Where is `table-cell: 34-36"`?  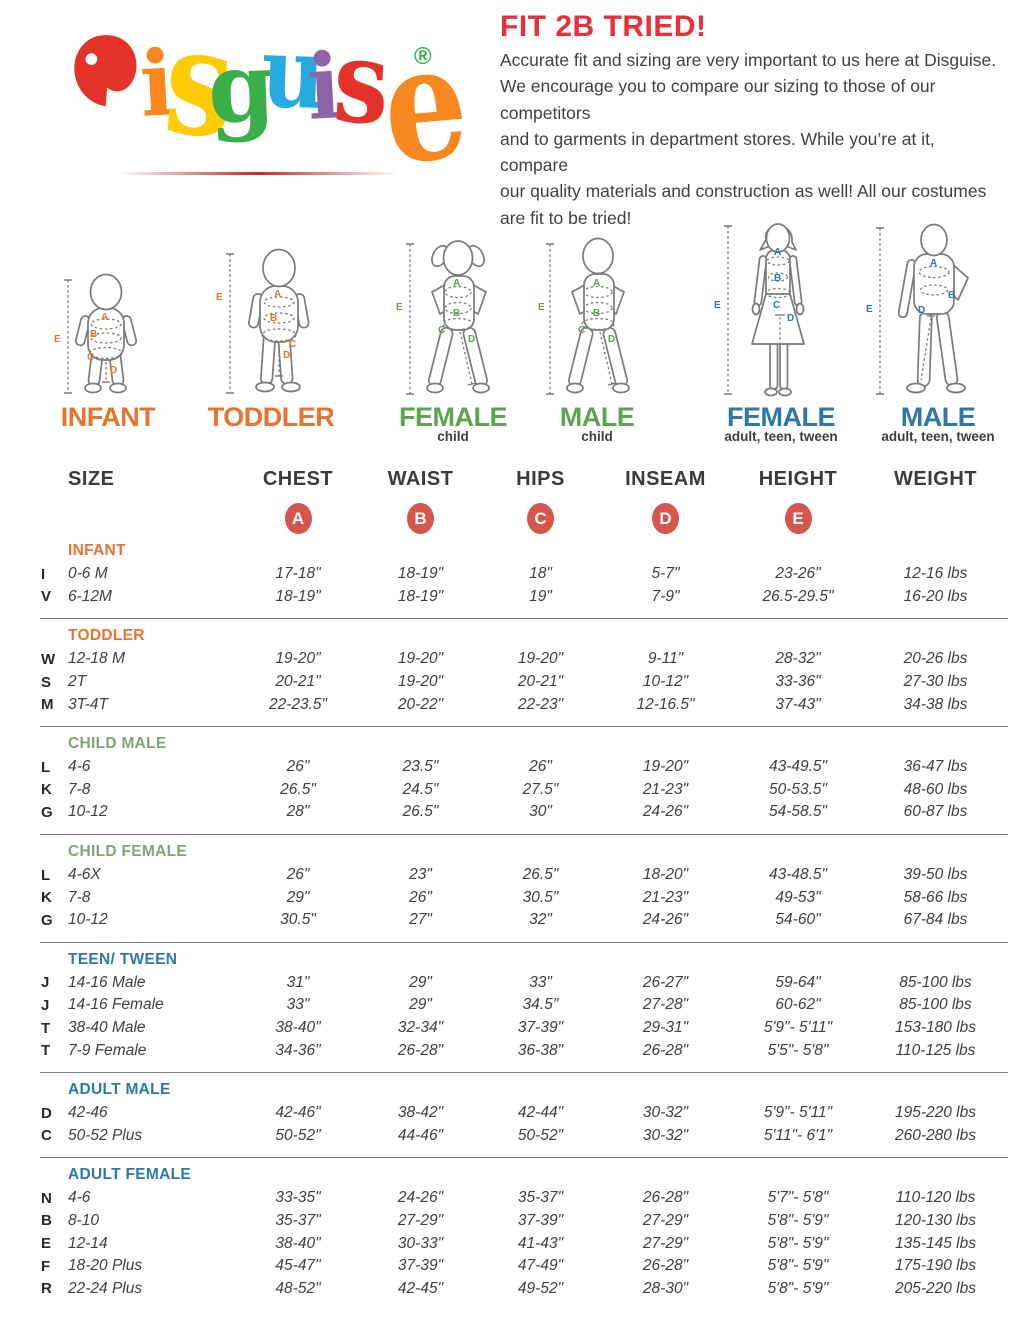 table-cell: 34-36" is located at coordinates (298, 1050).